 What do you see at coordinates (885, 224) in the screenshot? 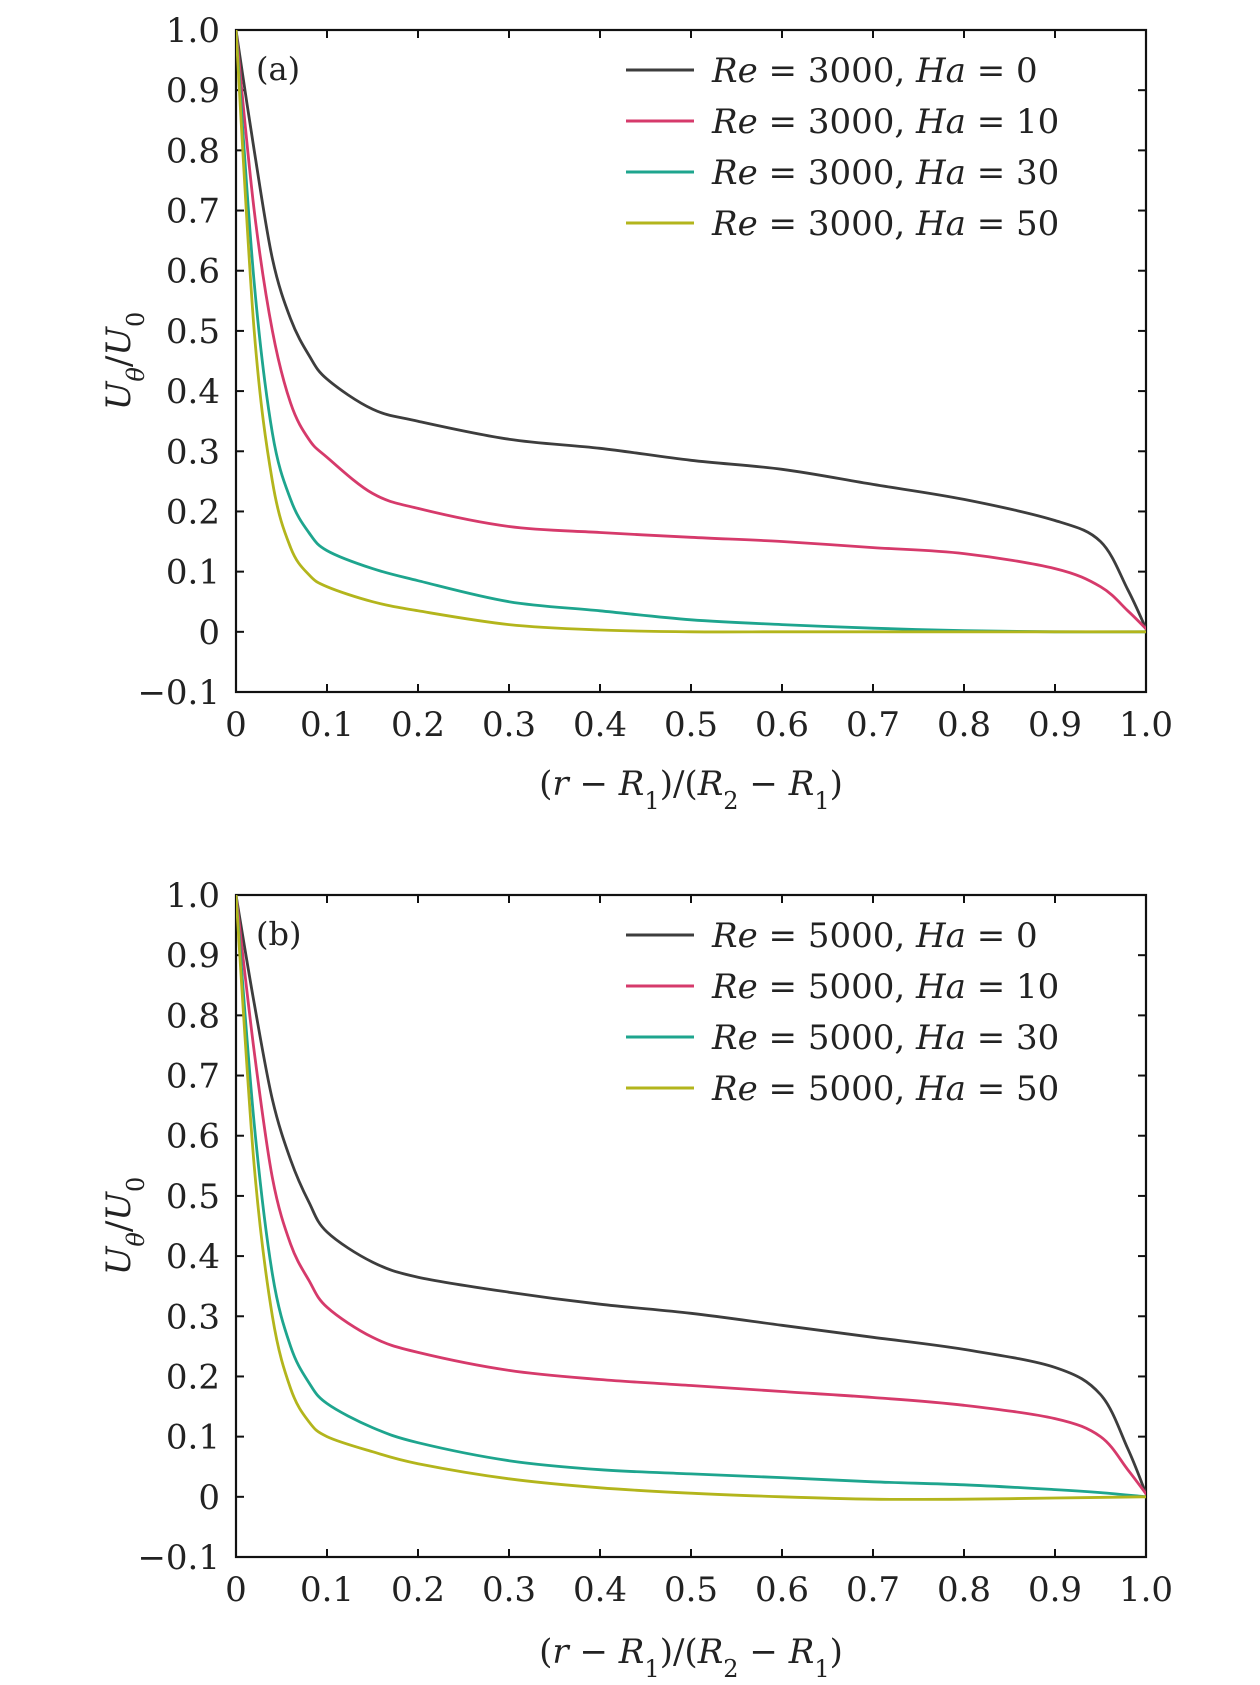
I see `legend-entry: Re = 3000, Ha = 50` at bounding box center [885, 224].